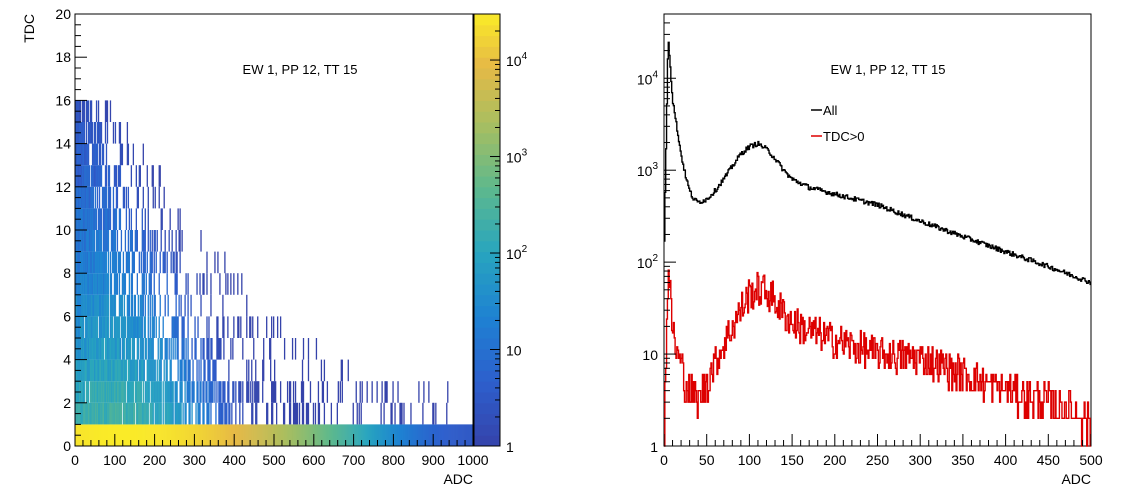  What do you see at coordinates (881, 451) in the screenshot?
I see `spectrum-x-axis: 0 50 100 150 200 250 300 350 400 450 500` at bounding box center [881, 451].